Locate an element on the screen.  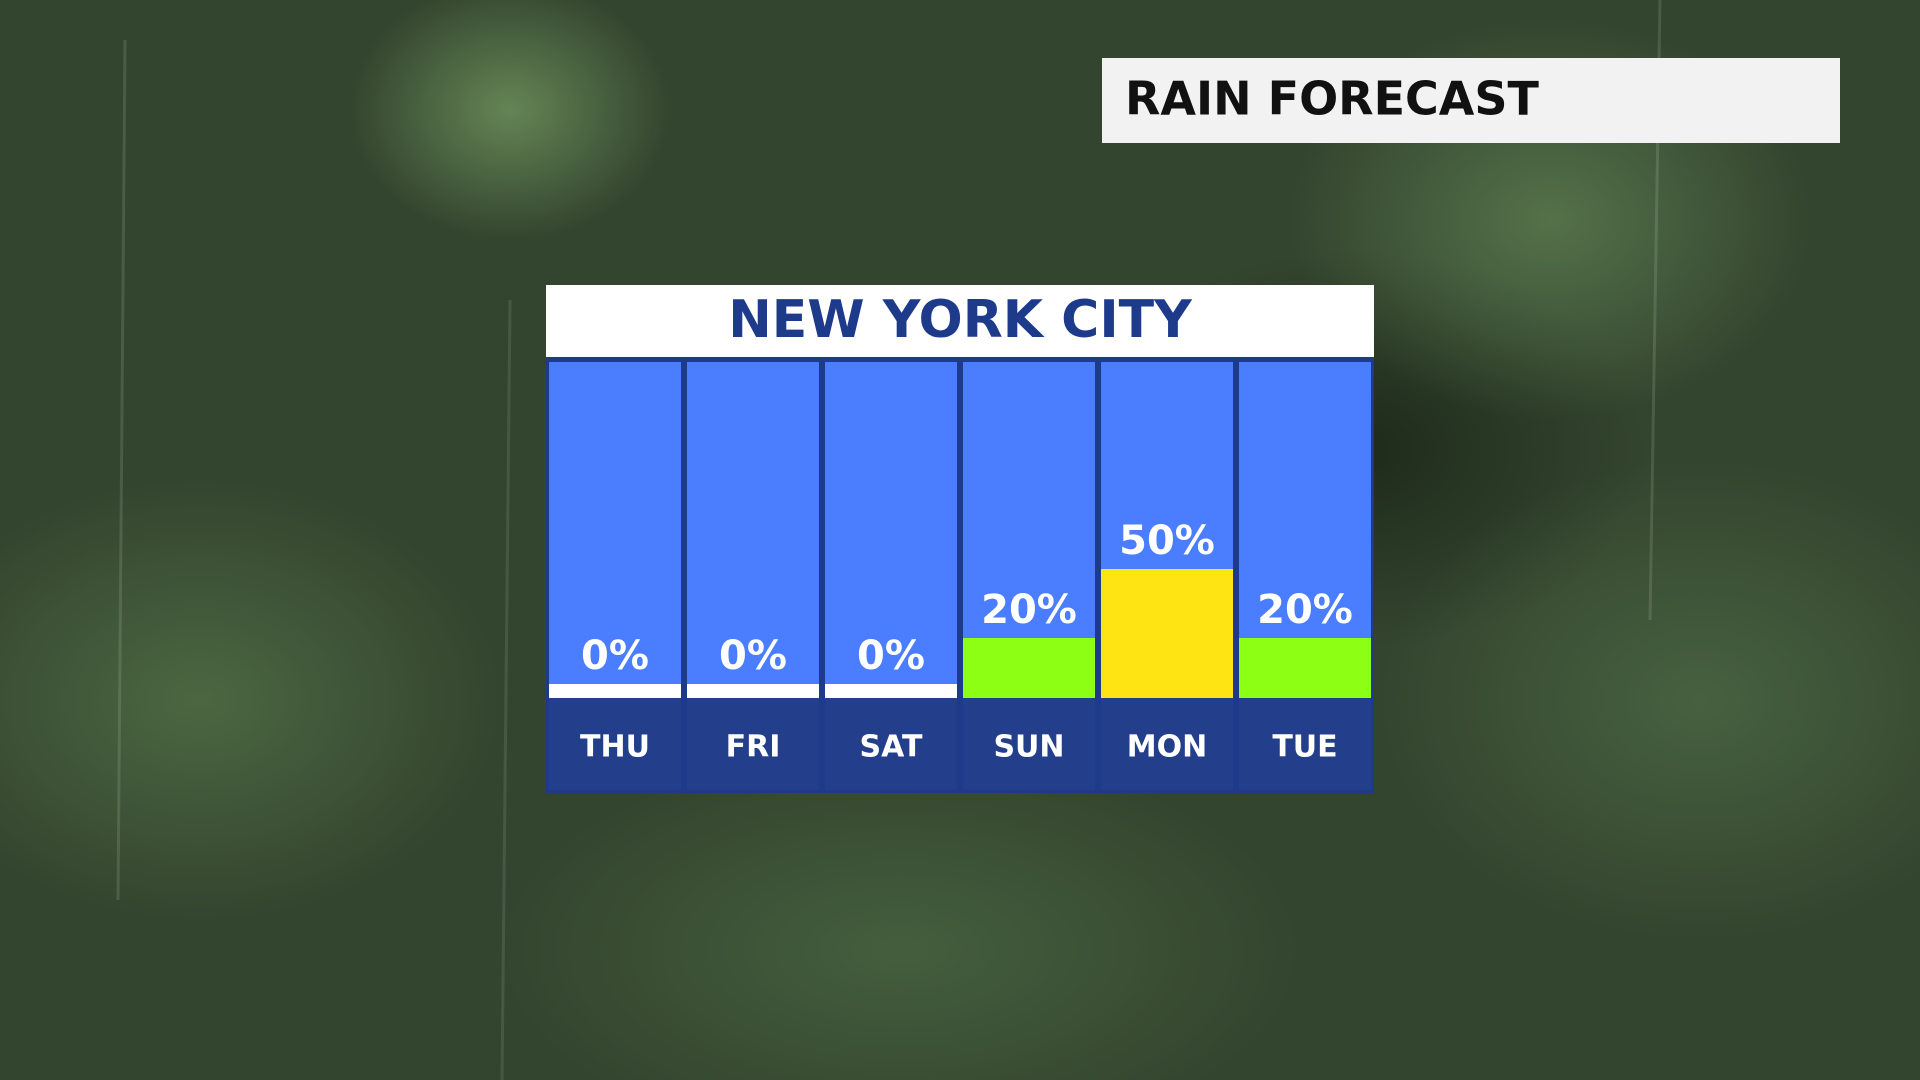
x-tick-label: TUE is located at coordinates (1304, 747).